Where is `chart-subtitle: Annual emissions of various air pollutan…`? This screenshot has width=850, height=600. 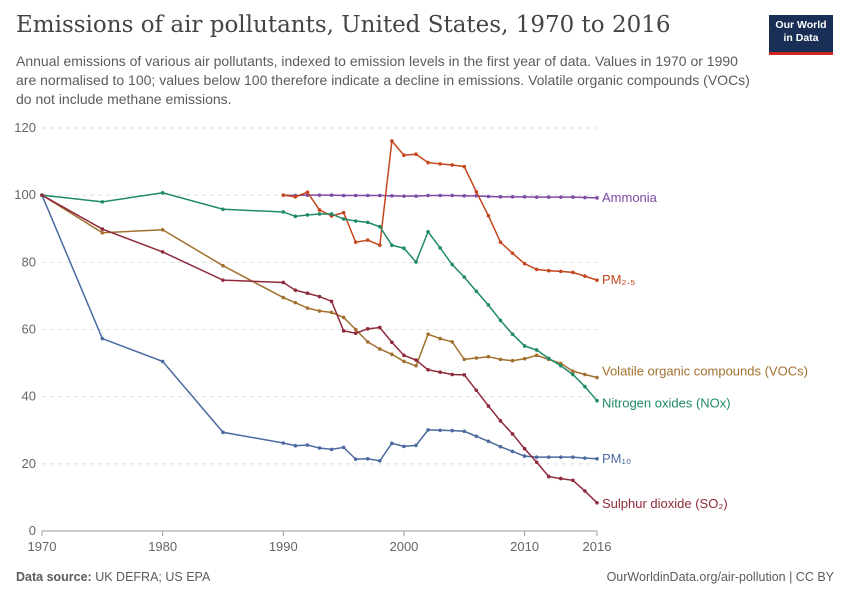 chart-subtitle: Annual emissions of various air pollutan… is located at coordinates (383, 80).